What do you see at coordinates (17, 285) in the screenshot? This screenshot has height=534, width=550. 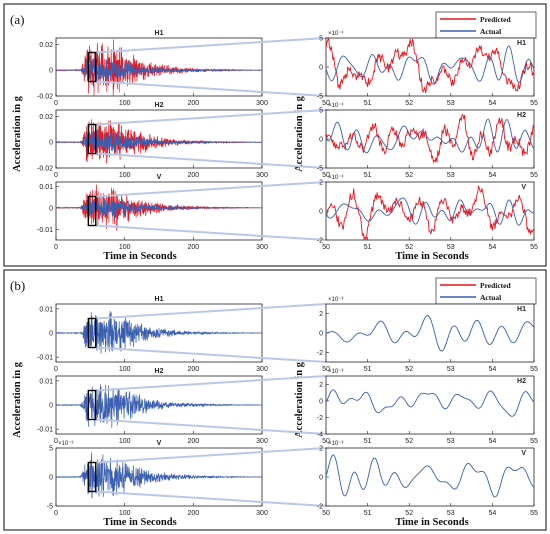 I see `panel-label: (b)` at bounding box center [17, 285].